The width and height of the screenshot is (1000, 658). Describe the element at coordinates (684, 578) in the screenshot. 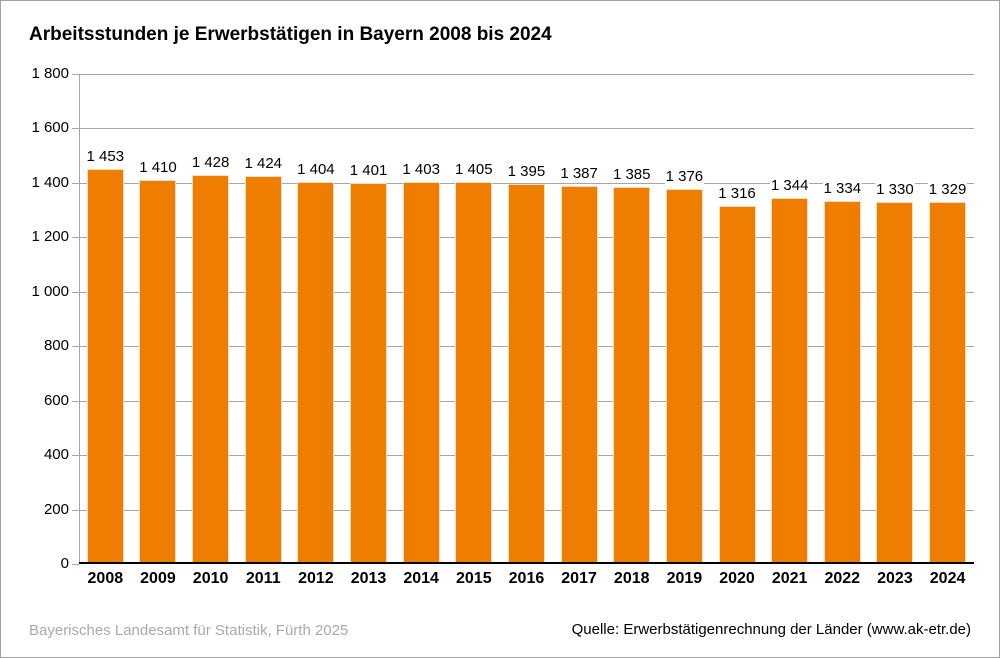

I see `x-tick-label: 2019` at that location.